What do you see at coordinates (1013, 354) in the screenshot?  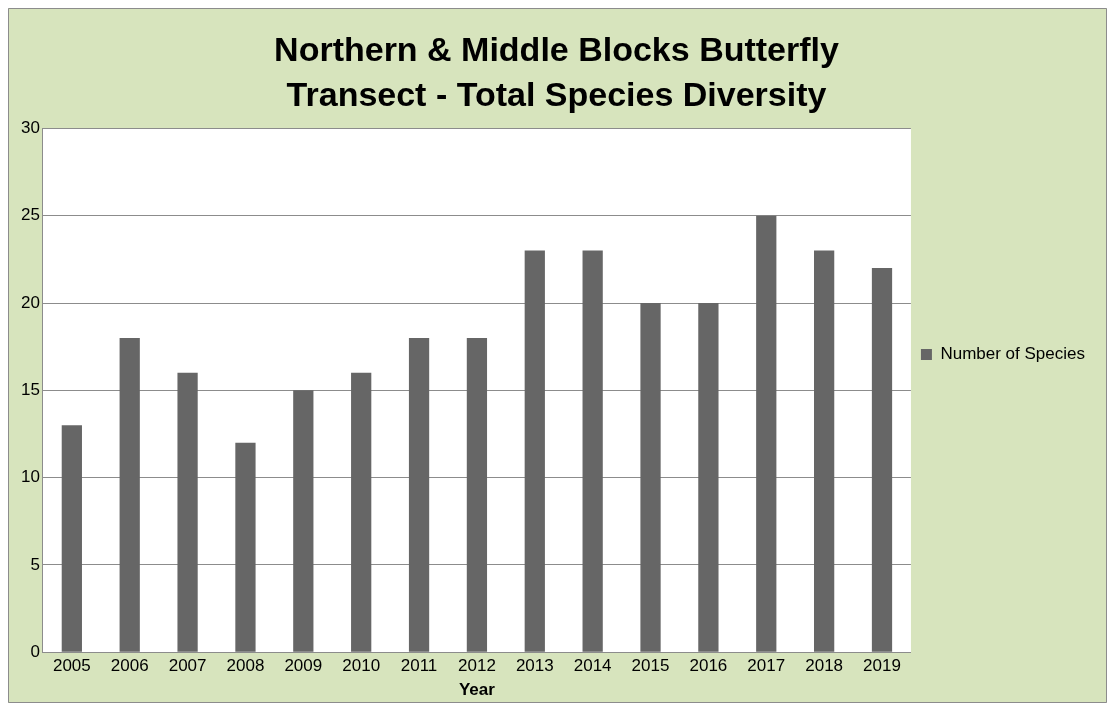 I see `legend-label: Number of Species` at bounding box center [1013, 354].